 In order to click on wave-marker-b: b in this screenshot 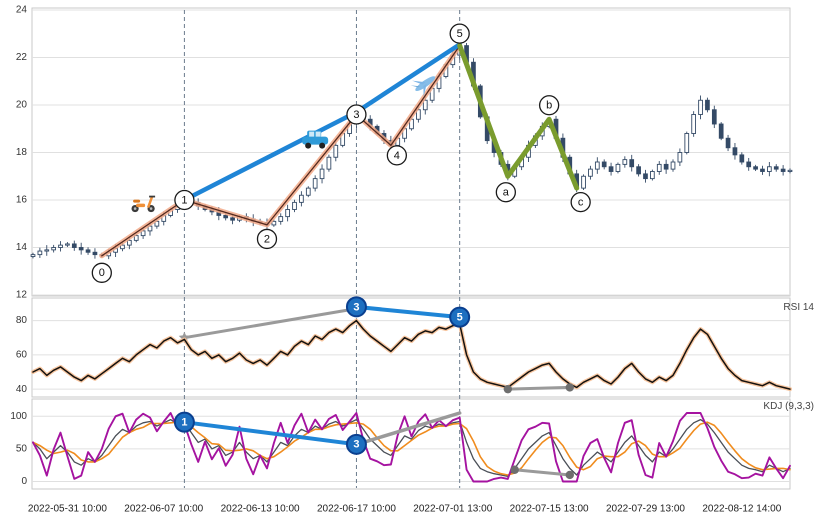, I will do `click(549, 105)`.